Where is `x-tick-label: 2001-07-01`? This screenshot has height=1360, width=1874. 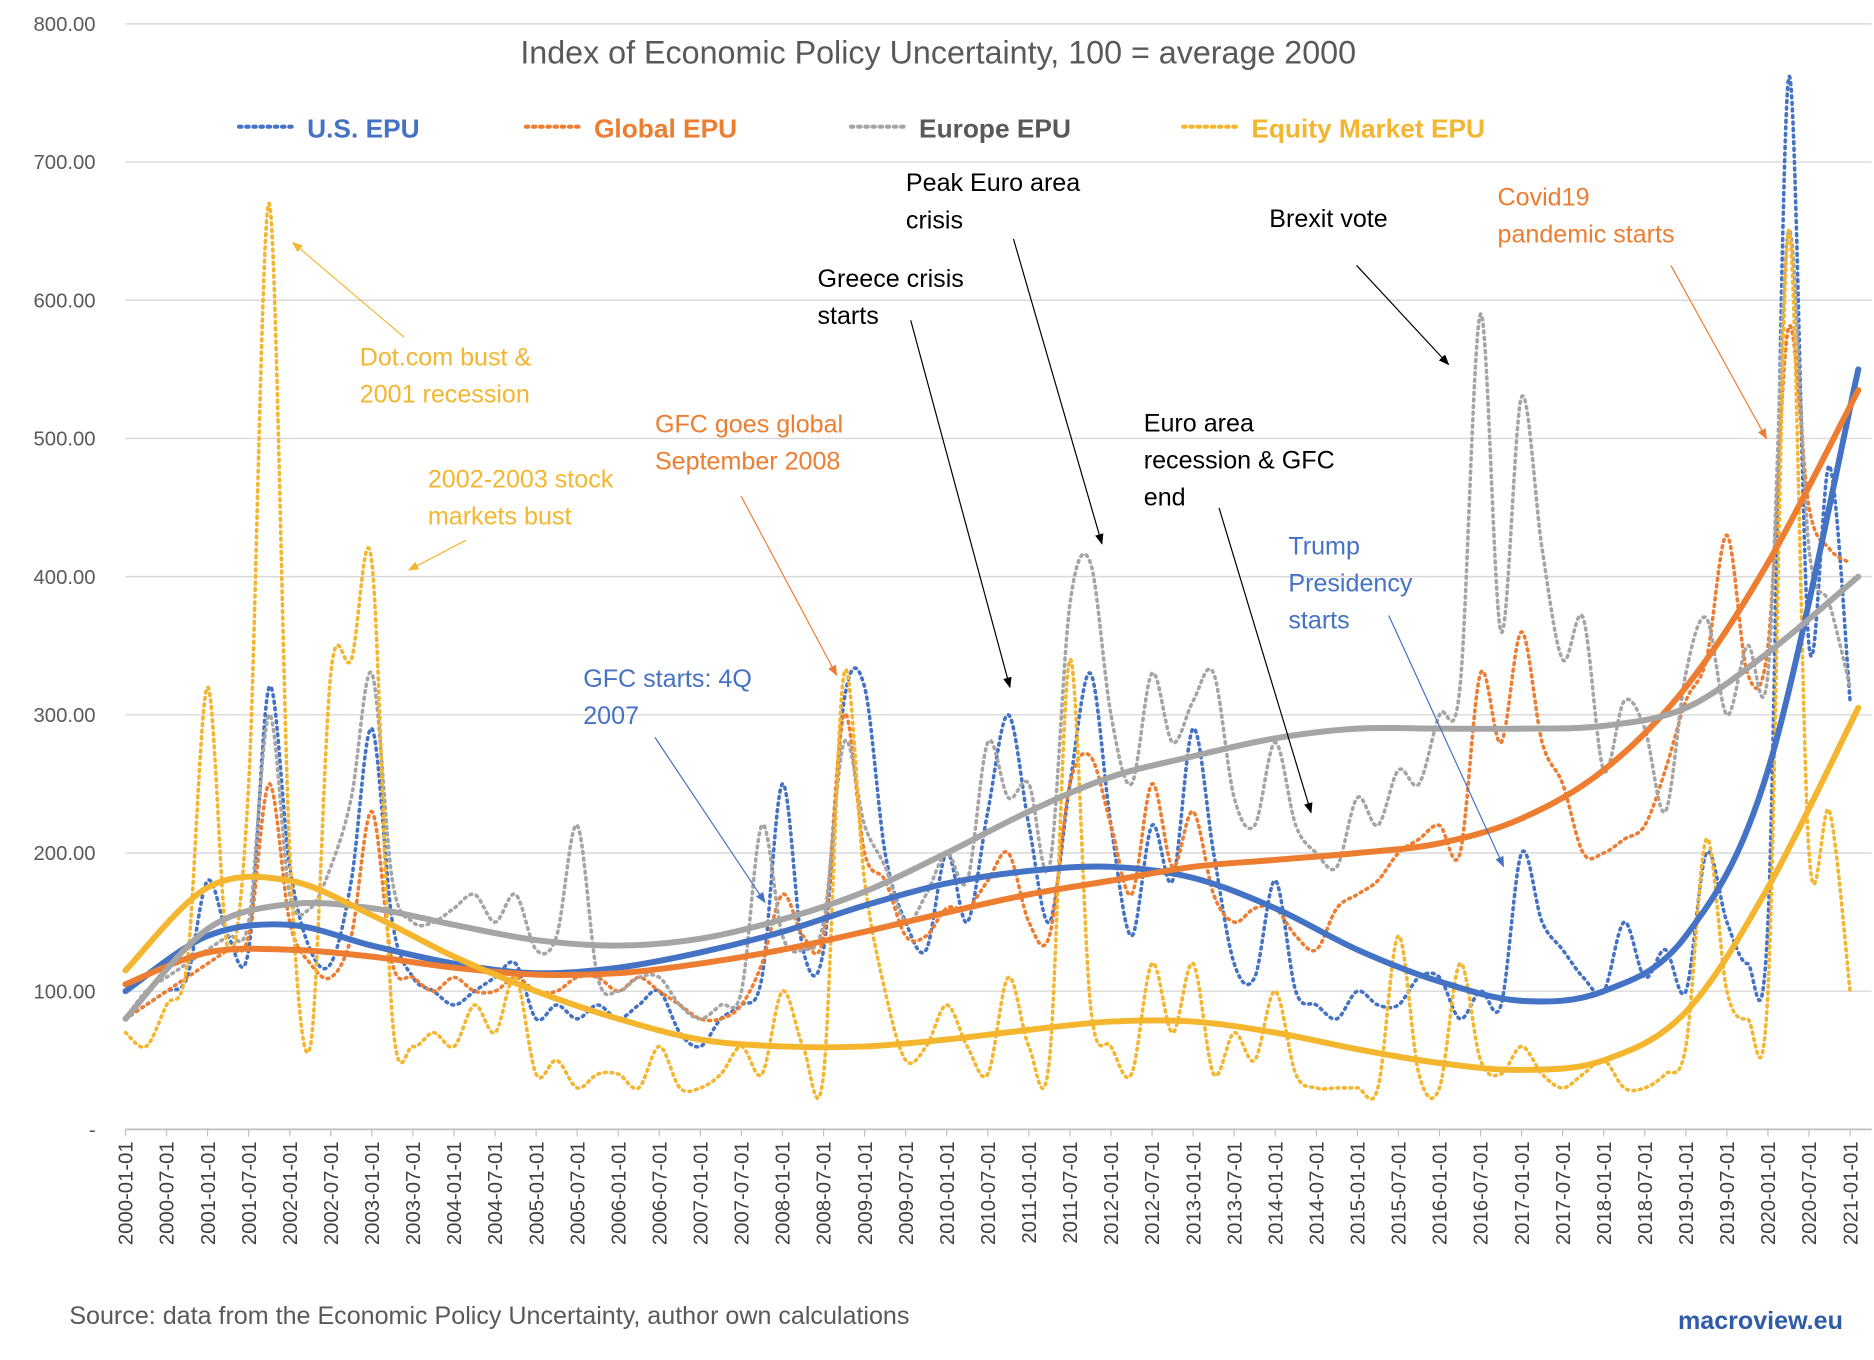
x-tick-label: 2001-07-01 is located at coordinates (250, 1193).